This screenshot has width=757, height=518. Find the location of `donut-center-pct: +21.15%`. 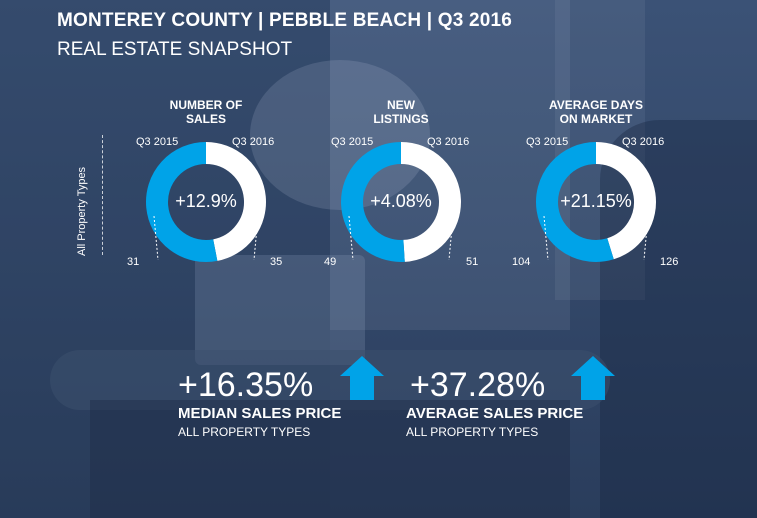

donut-center-pct: +21.15% is located at coordinates (596, 201).